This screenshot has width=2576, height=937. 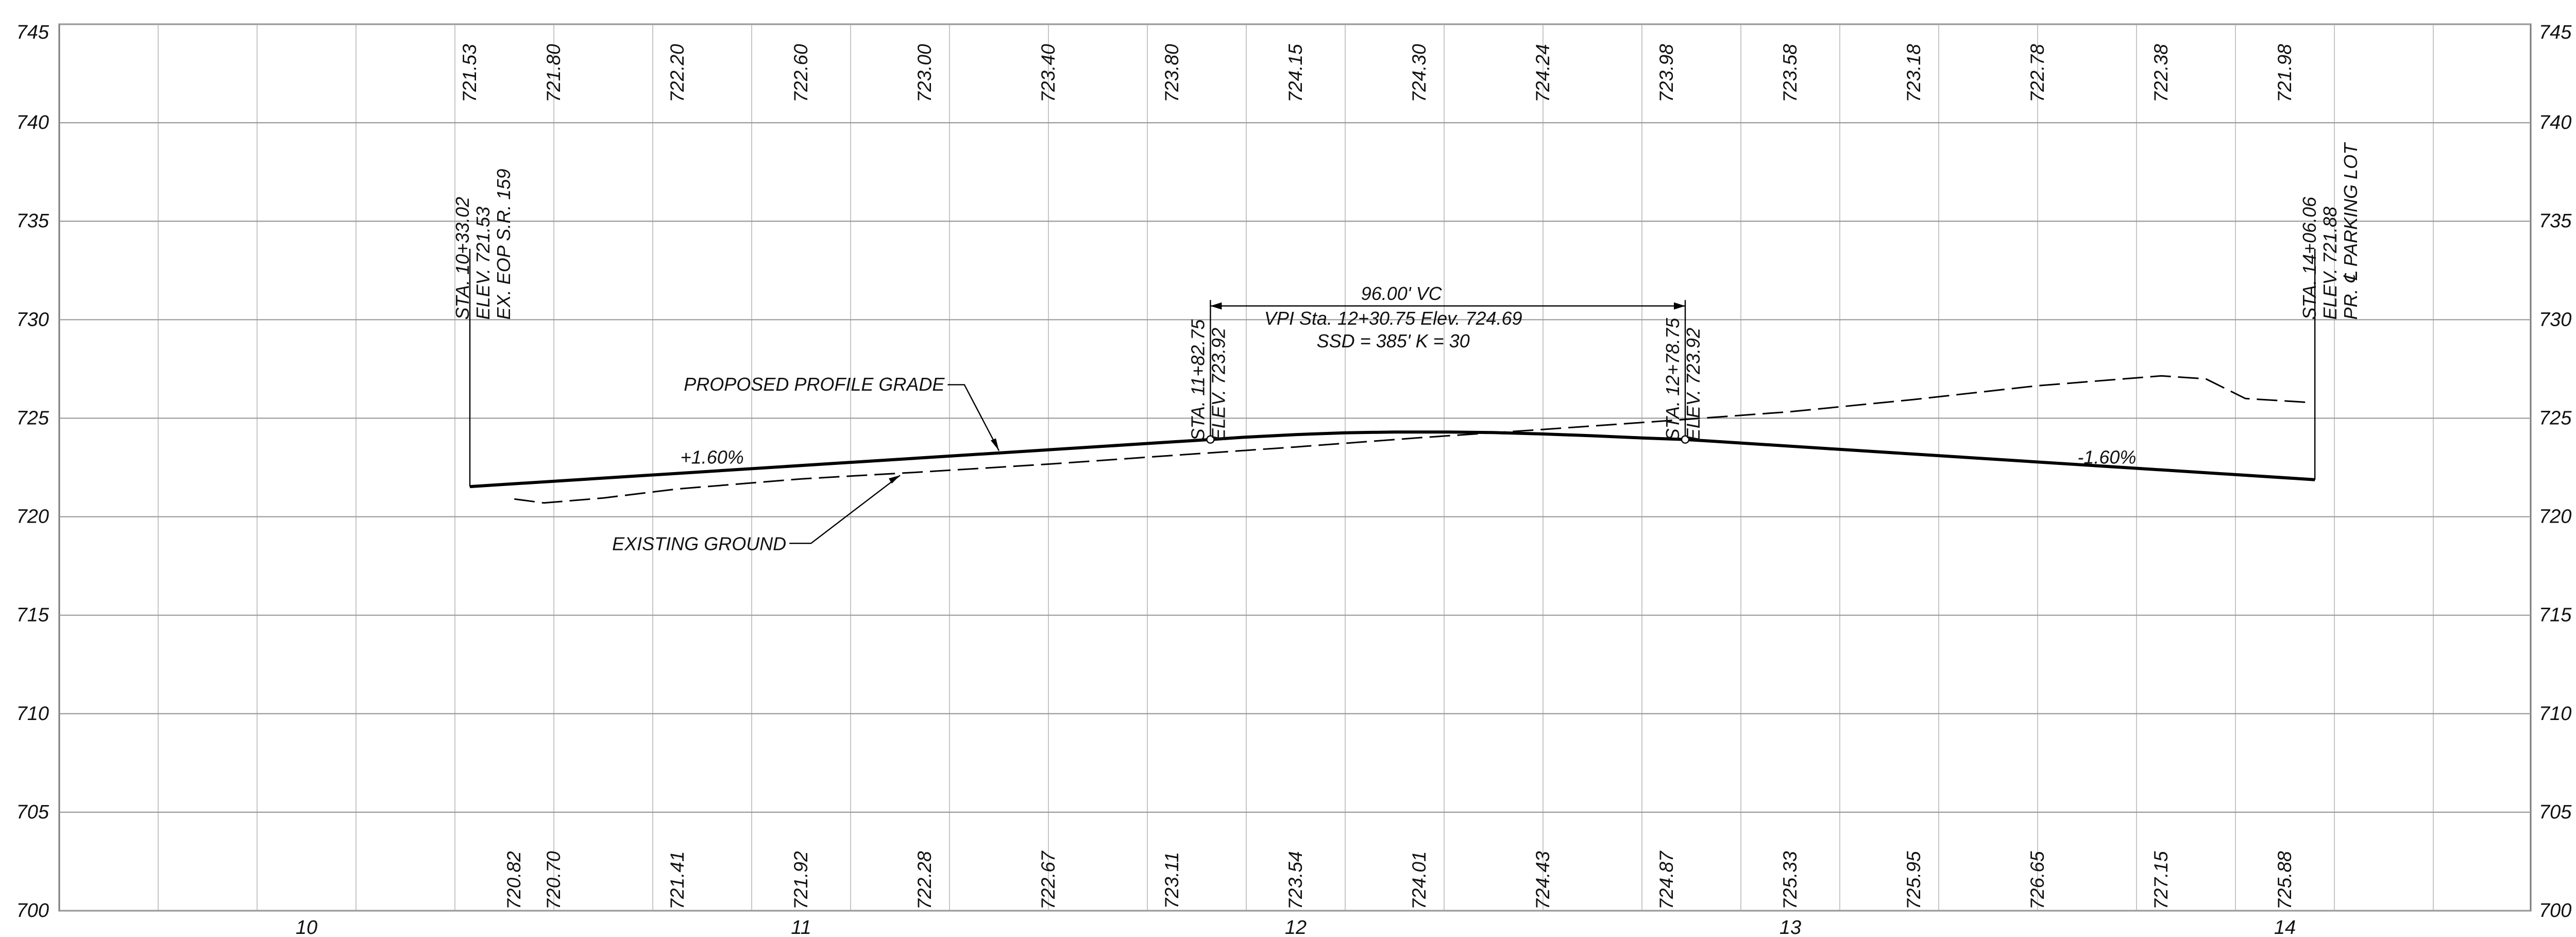 I want to click on profile-lines, so click(x=1392, y=439).